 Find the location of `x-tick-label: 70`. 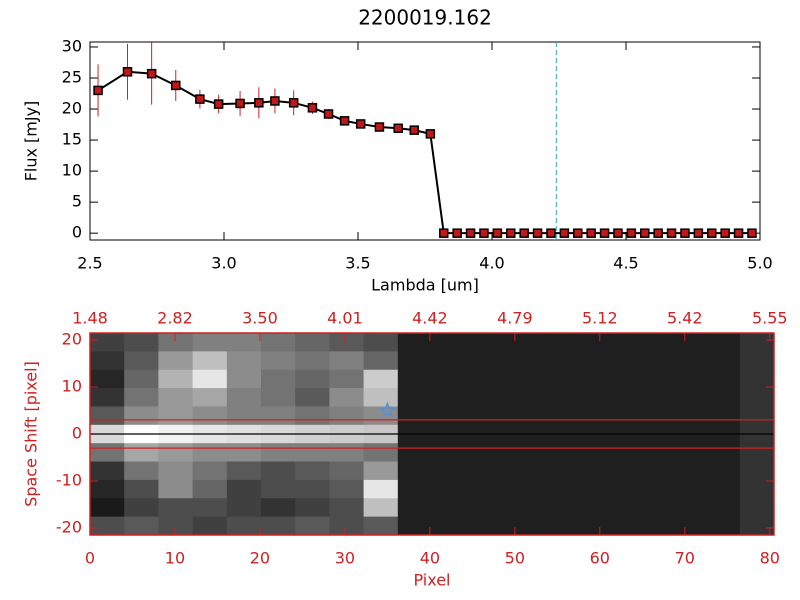

x-tick-label: 70 is located at coordinates (685, 558).